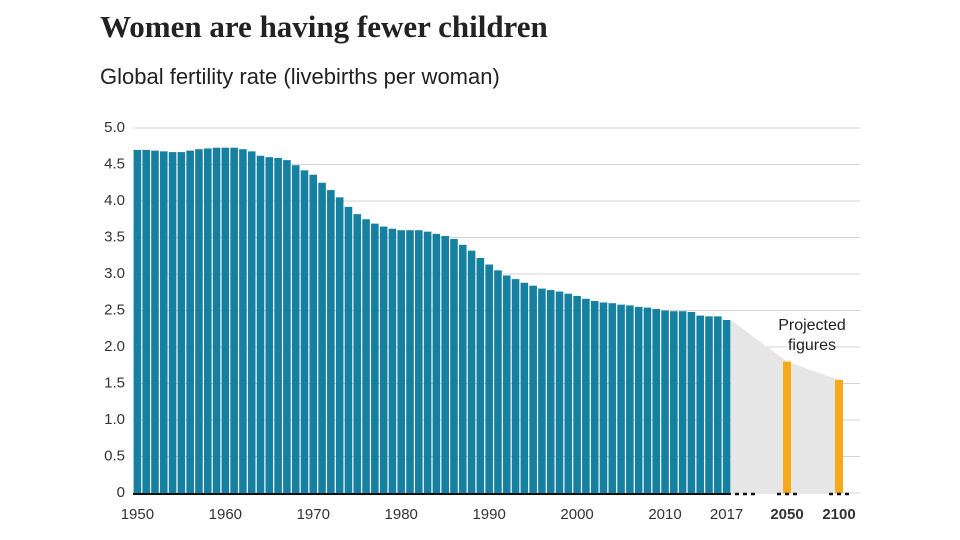 The height and width of the screenshot is (540, 960). I want to click on y-tick-label: 3.5, so click(114, 236).